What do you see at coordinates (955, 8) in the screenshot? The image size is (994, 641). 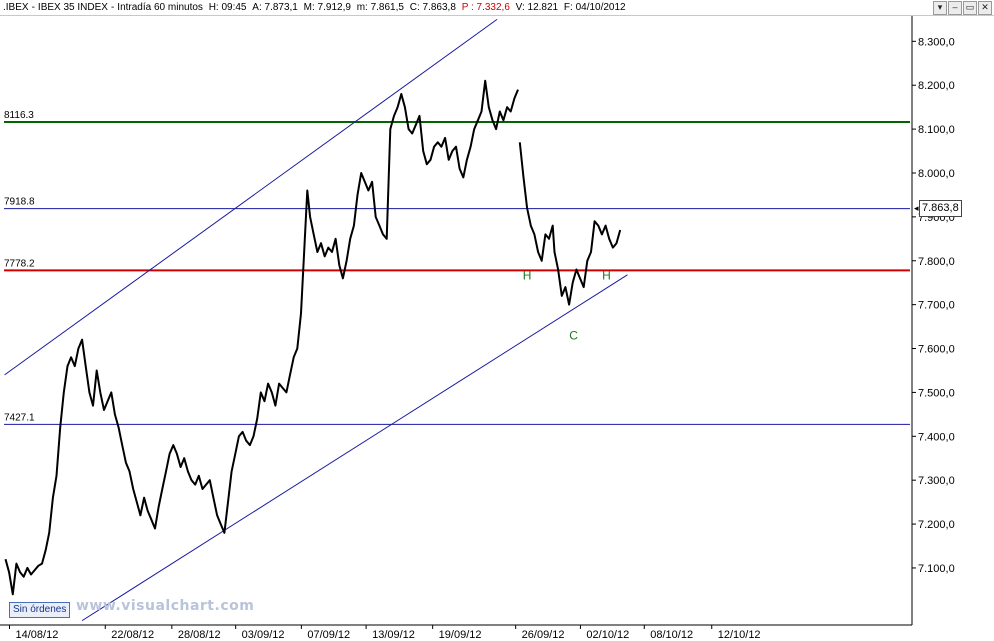 I see `minimize-icon: –` at bounding box center [955, 8].